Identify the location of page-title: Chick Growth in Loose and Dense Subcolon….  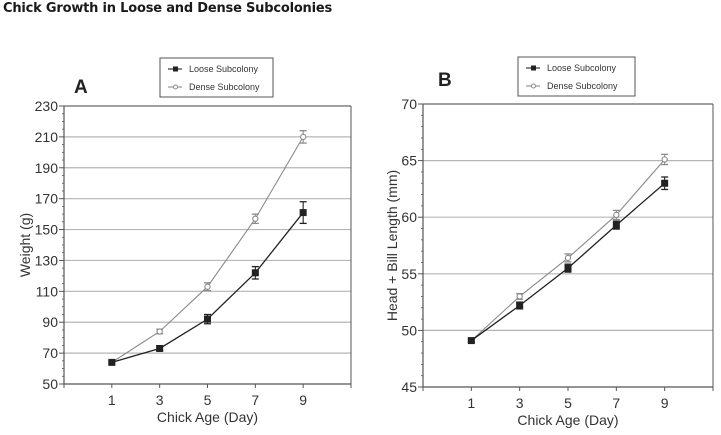
(168, 8).